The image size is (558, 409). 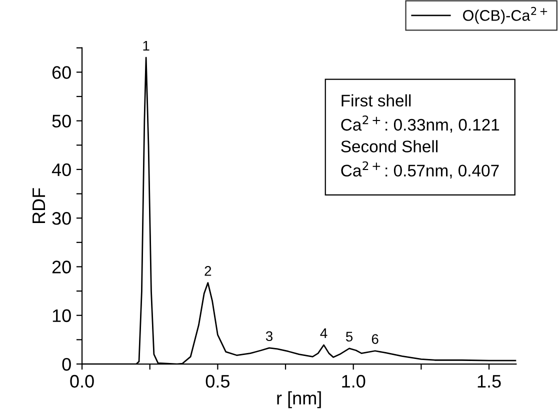 What do you see at coordinates (61, 169) in the screenshot?
I see `y-tick-label: 40` at bounding box center [61, 169].